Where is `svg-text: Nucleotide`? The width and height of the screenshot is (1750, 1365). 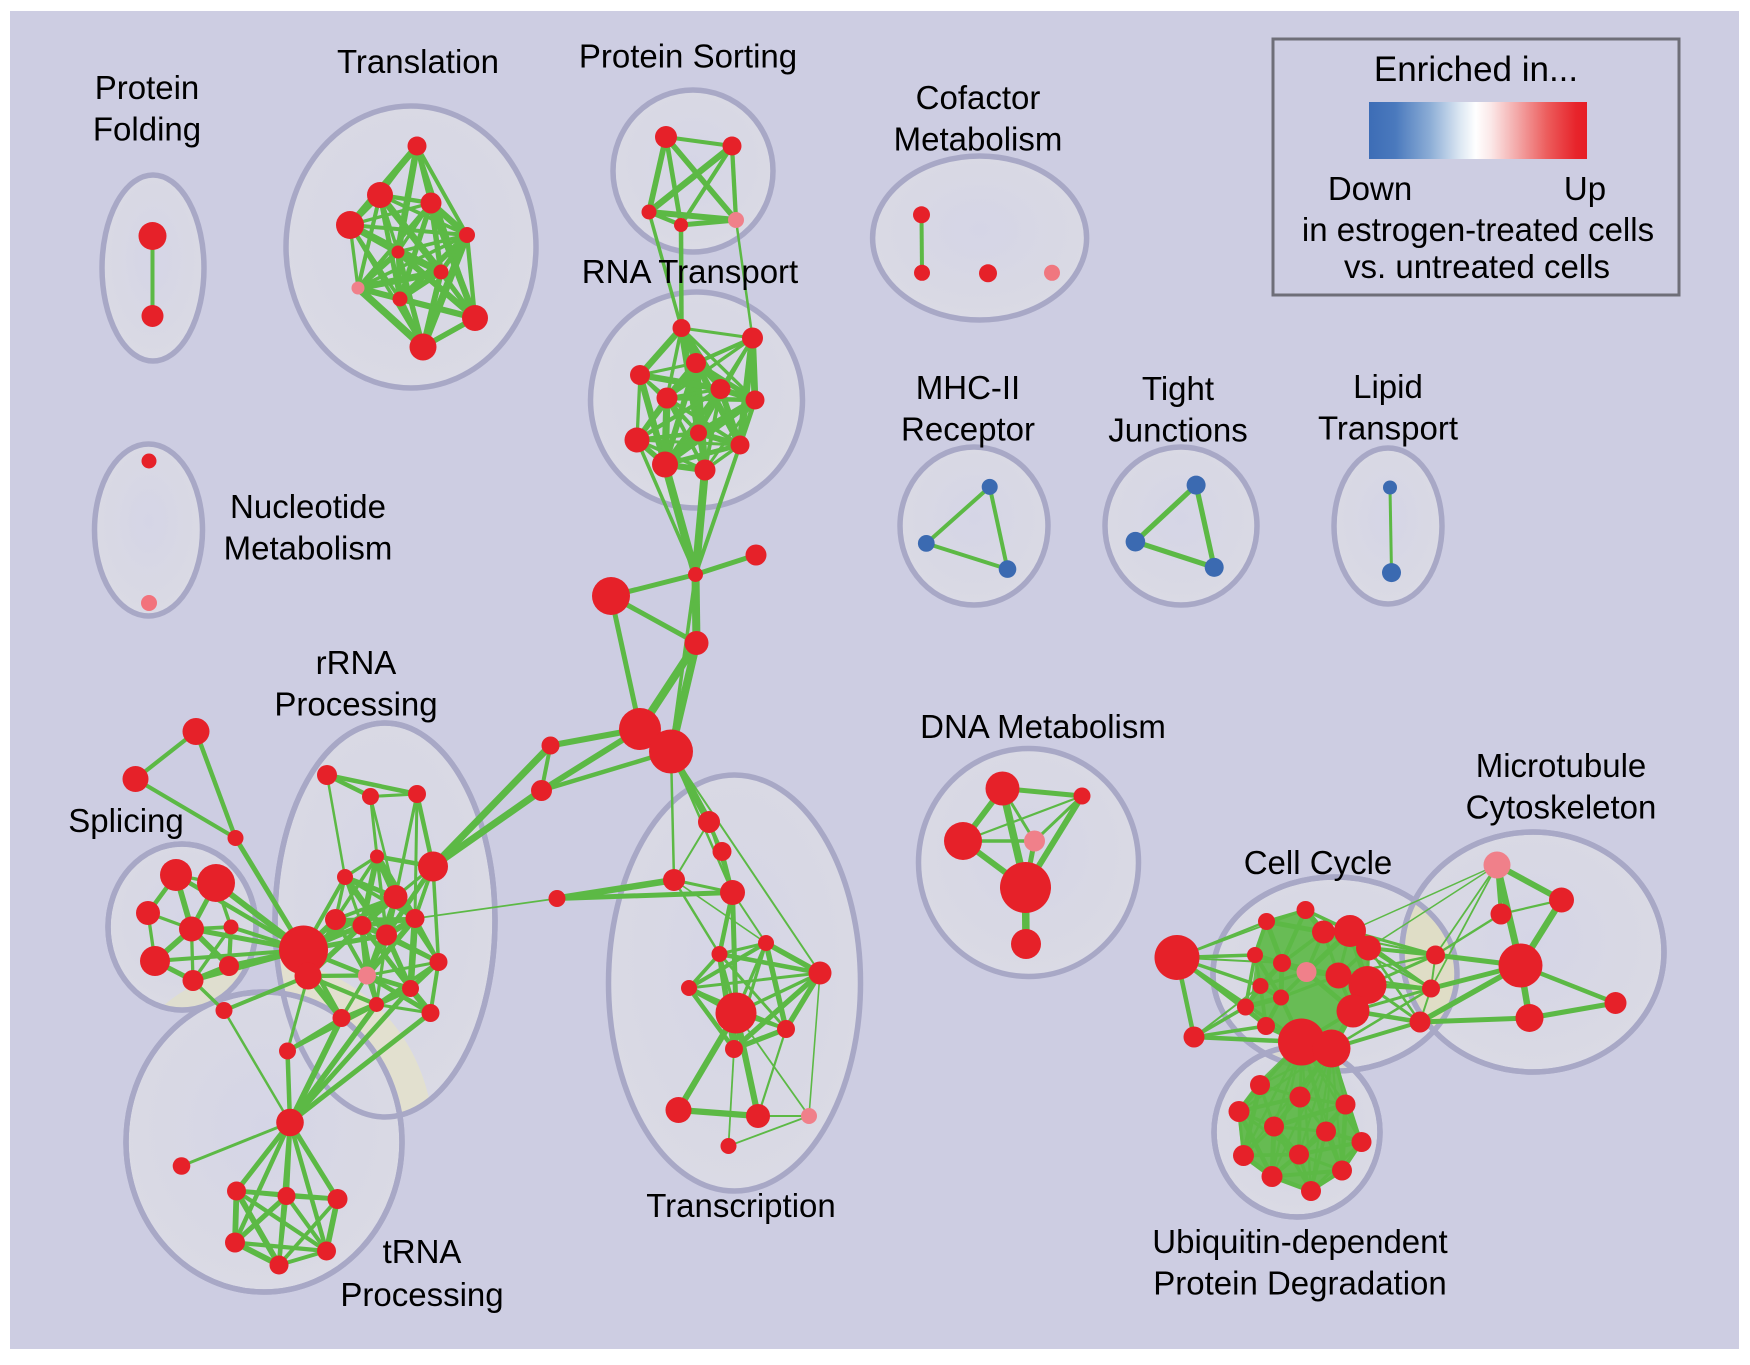
svg-text: Nucleotide is located at coordinates (308, 506).